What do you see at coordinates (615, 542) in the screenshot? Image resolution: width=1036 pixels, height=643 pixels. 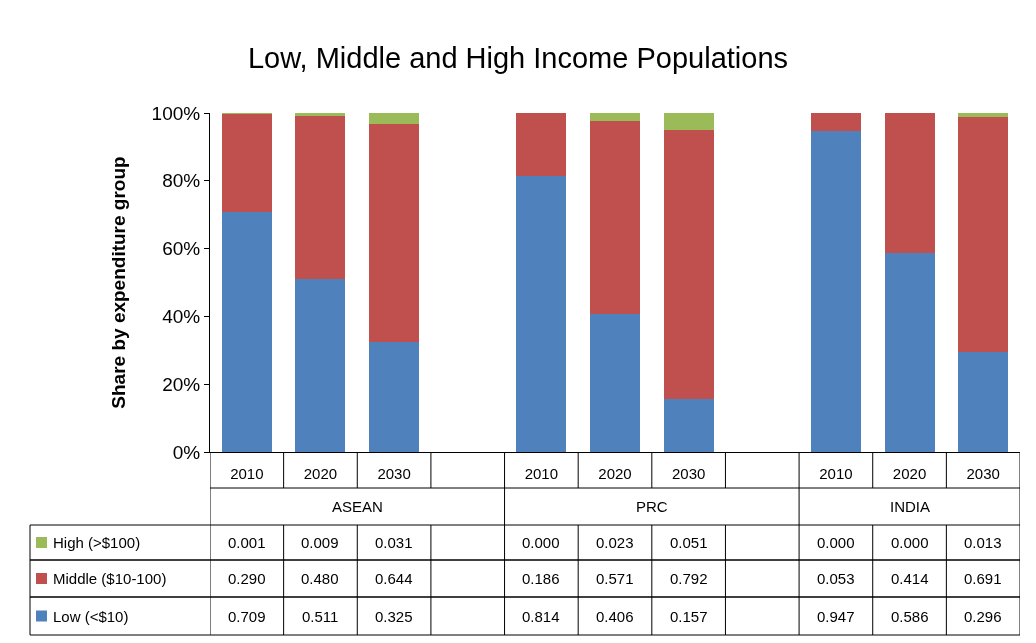 I see `data-label: 0.023` at bounding box center [615, 542].